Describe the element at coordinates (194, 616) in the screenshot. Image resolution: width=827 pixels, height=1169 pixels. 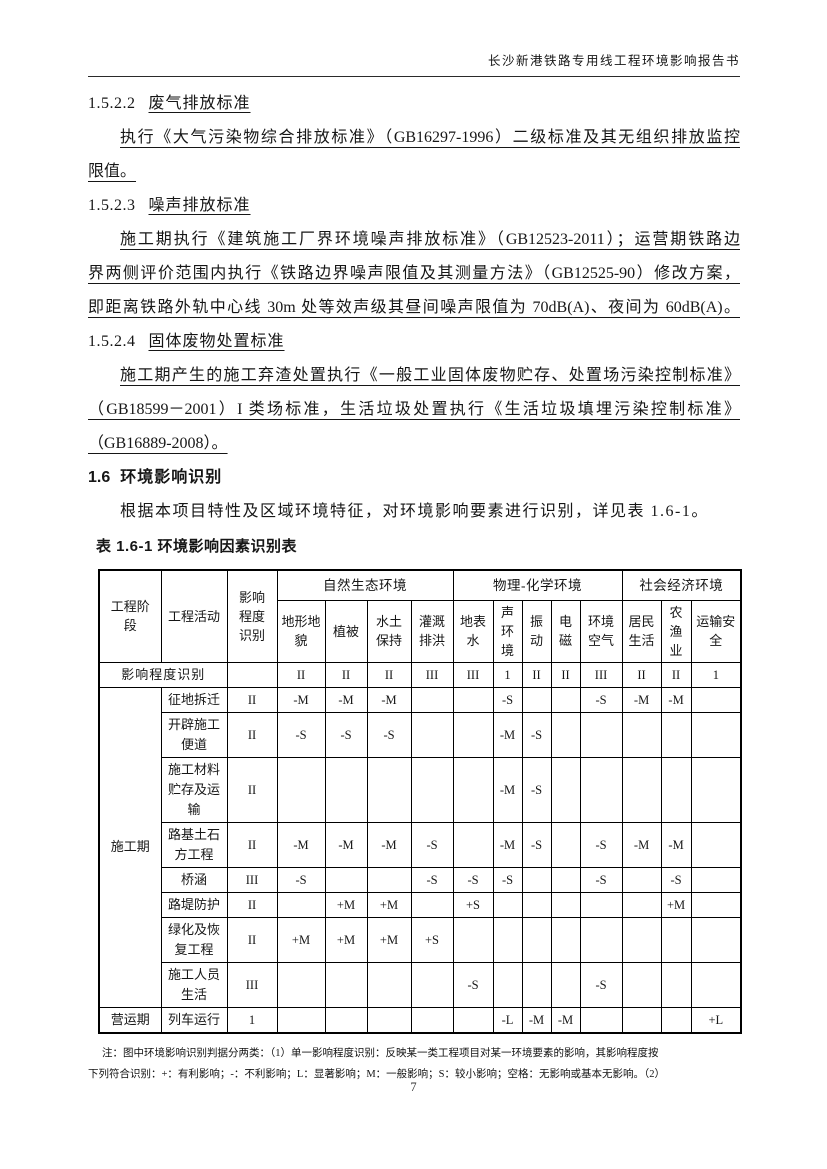
I see `column-header: 工程活动` at that location.